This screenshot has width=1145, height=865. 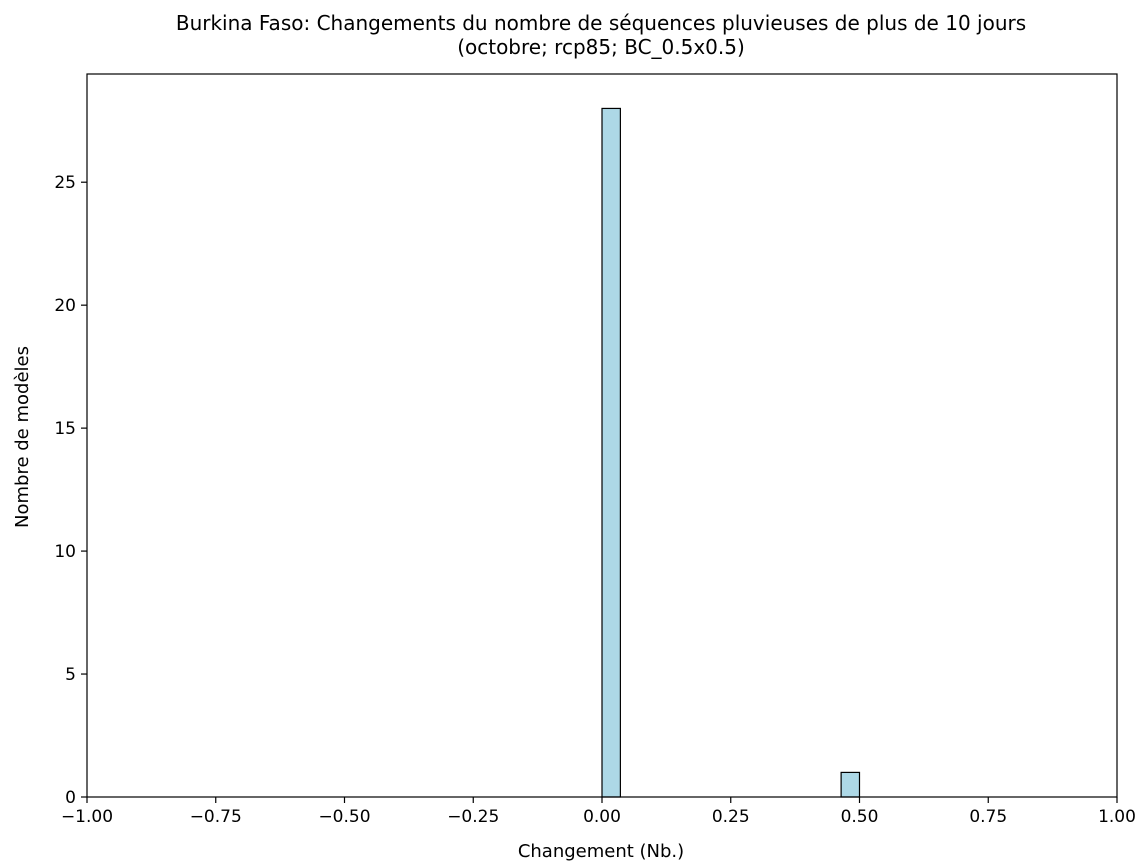 I want to click on x-axis-ticks: −1.00 −0.75 −0.50 −0.25 0.00 0.25 0.50 0.75 1.00, so click(x=598, y=812).